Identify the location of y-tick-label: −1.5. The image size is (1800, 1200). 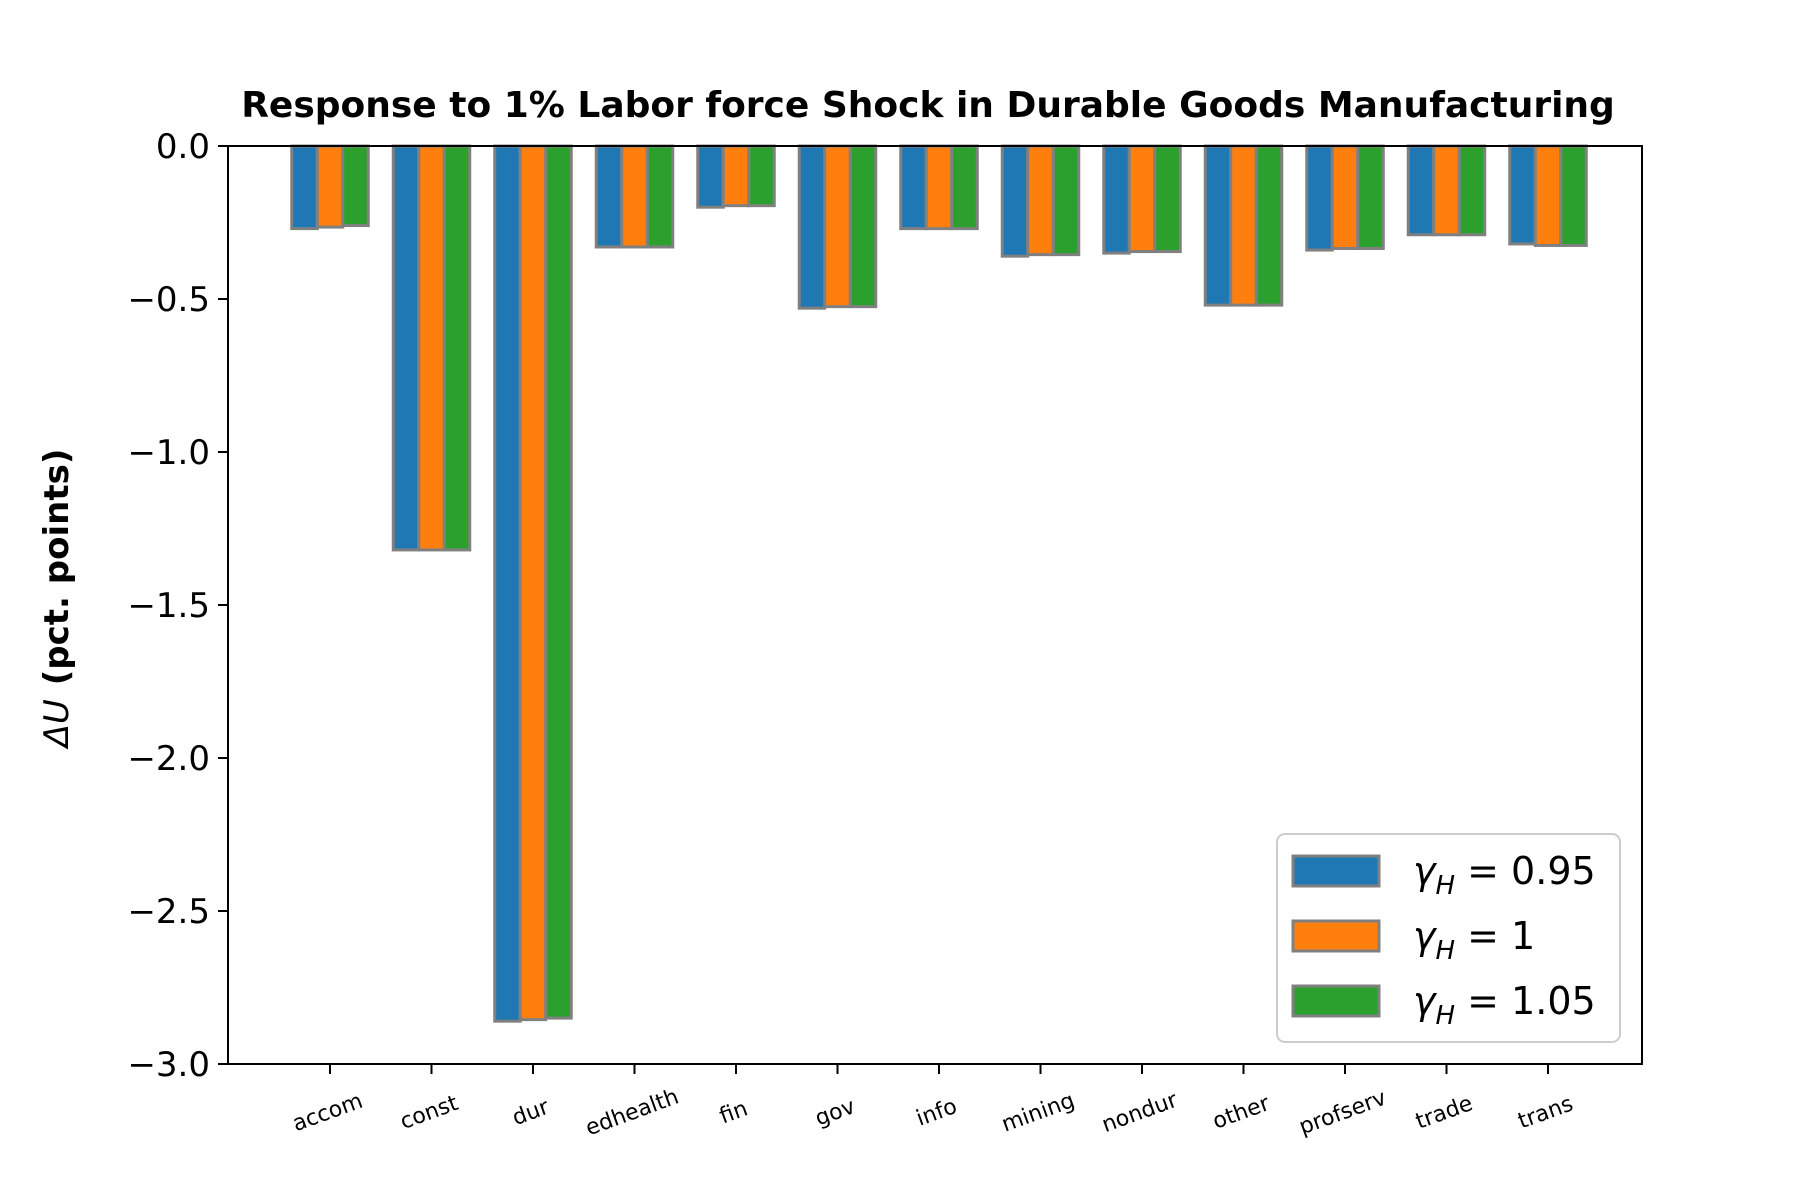
(168, 606).